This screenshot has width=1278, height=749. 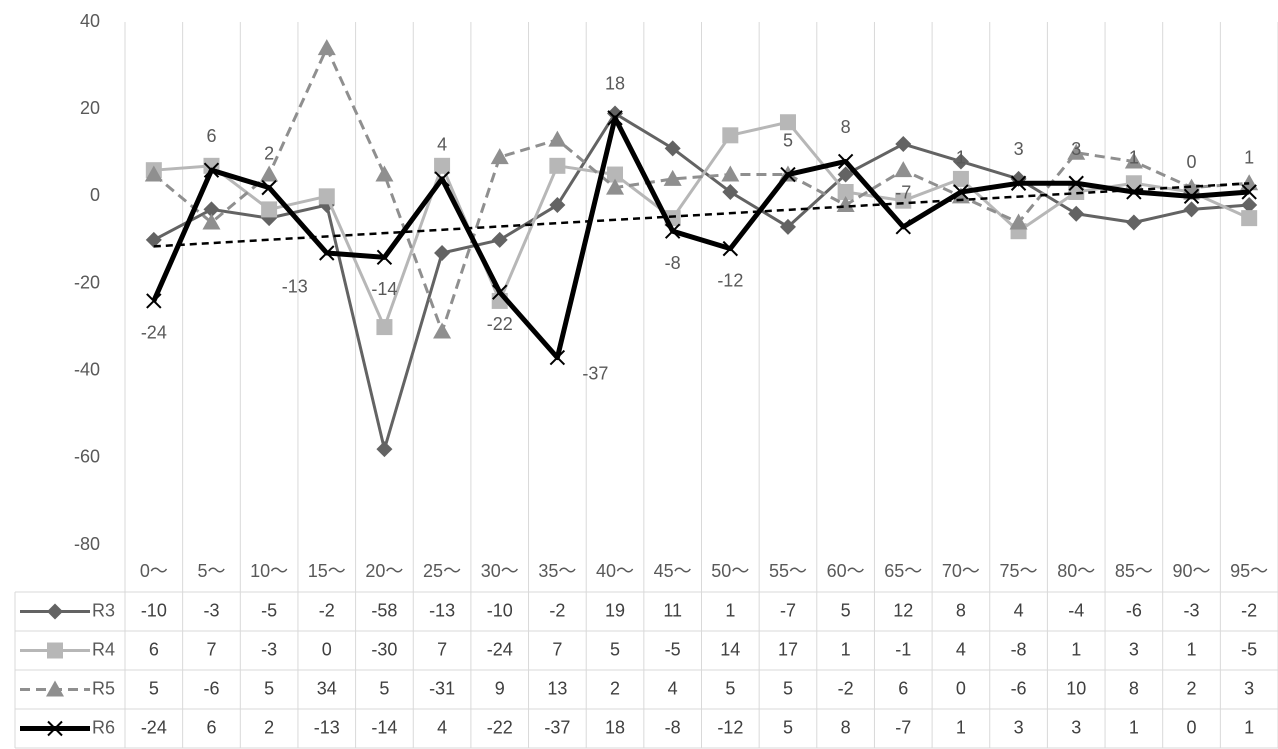 What do you see at coordinates (1019, 649) in the screenshot?
I see `table-cell: -8` at bounding box center [1019, 649].